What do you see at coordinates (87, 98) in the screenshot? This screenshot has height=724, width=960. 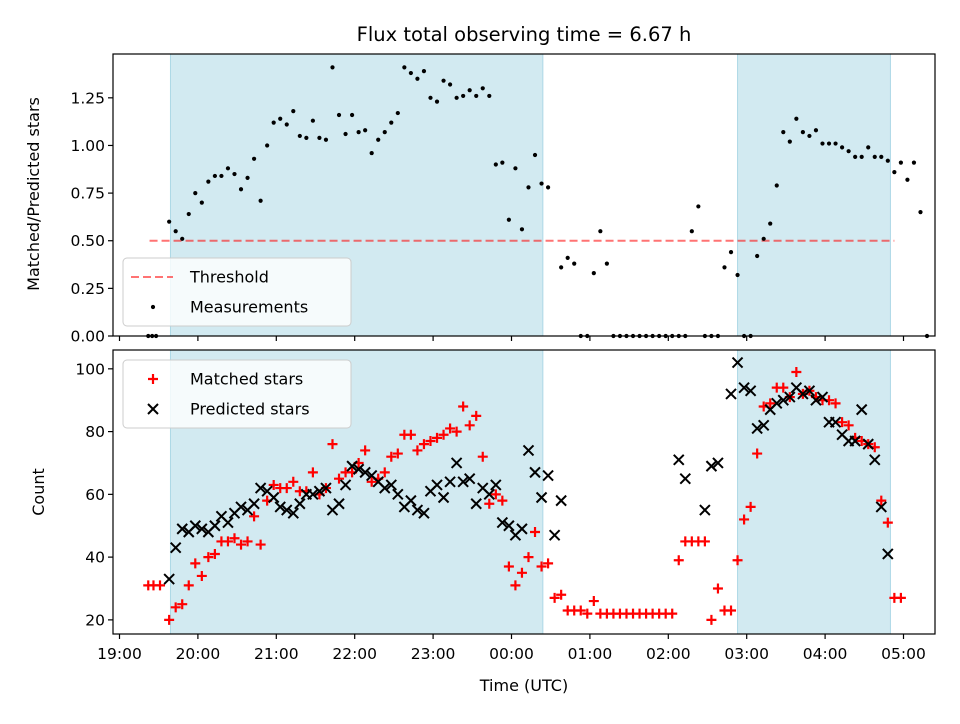 I see `y-tick-label: 1.25` at bounding box center [87, 98].